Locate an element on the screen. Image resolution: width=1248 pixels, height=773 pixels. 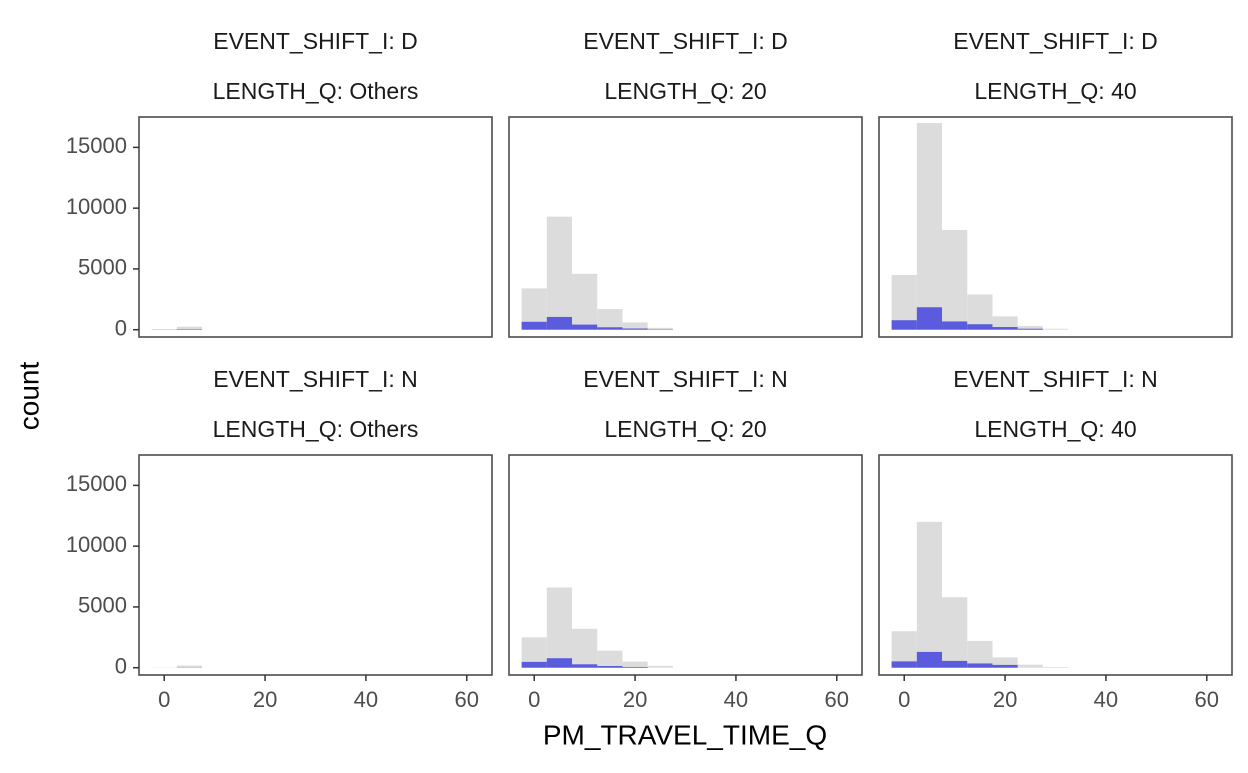
facet-panel: EVENT_SHIFT_I: N LENGTH_Q: Others is located at coordinates (315, 520).